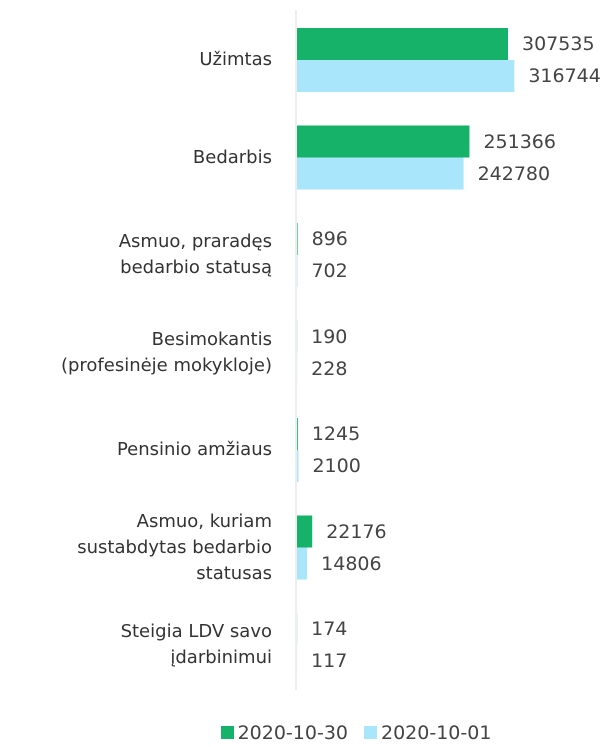  Describe the element at coordinates (292, 733) in the screenshot. I see `legend-label: 2020-10-30` at that location.